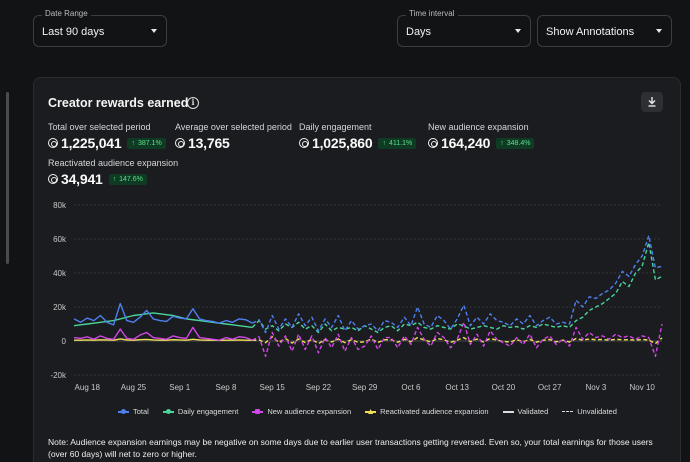  Describe the element at coordinates (365, 387) in the screenshot. I see `x-tick-label: Sep 29` at that location.